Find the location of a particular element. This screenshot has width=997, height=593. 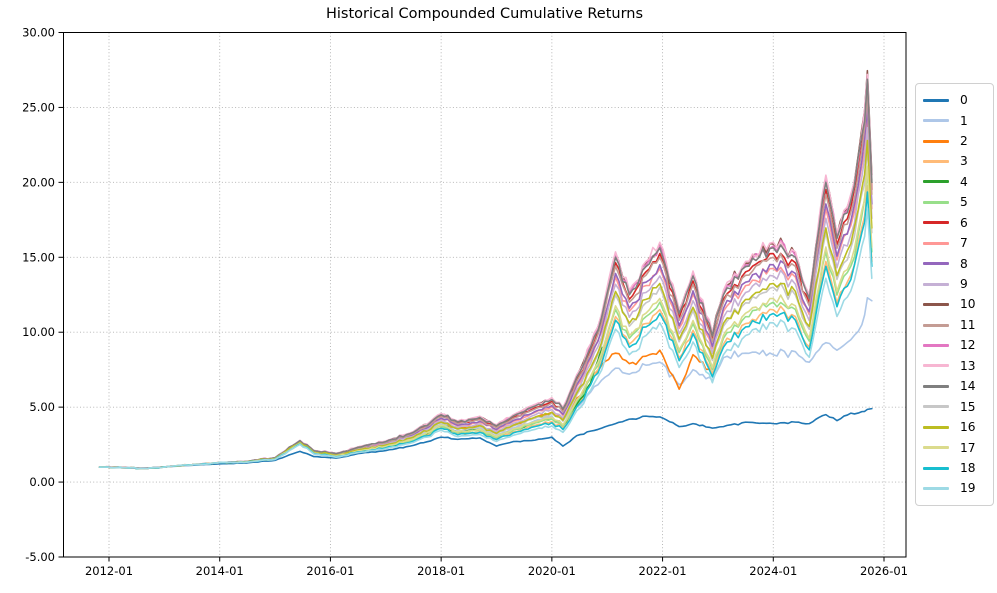

legend-item-9: 9 is located at coordinates (954, 284).